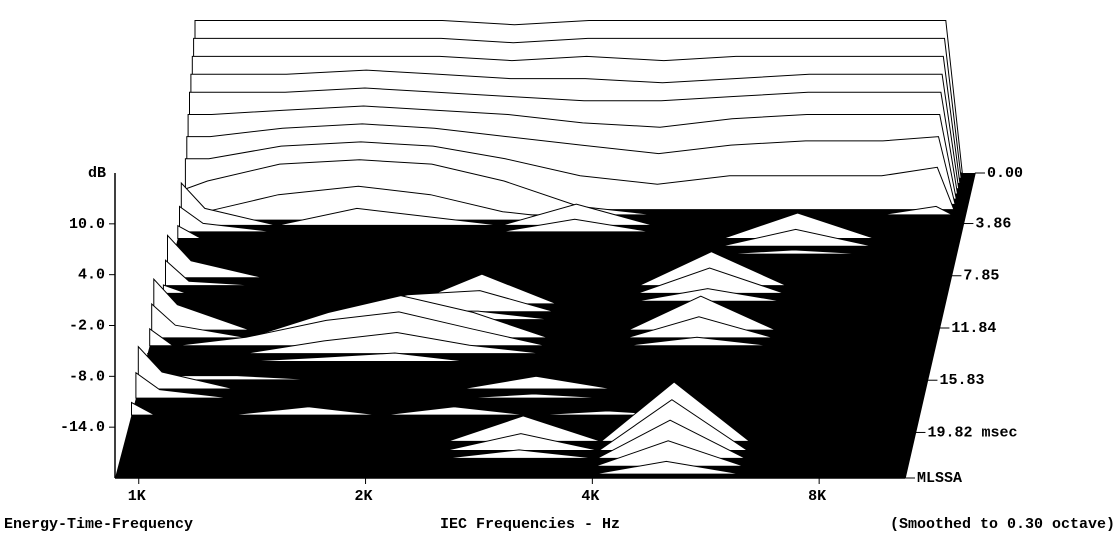  Describe the element at coordinates (1002, 524) in the screenshot. I see `caption-right: (Smoothed to 0.30 octave)` at that location.